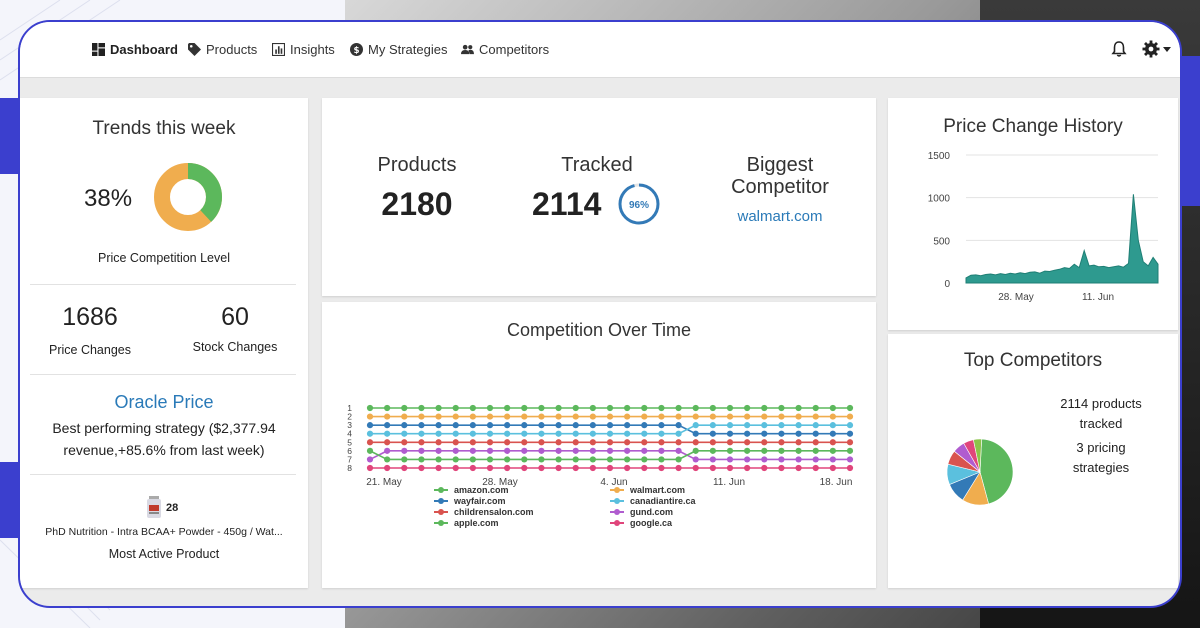 The width and height of the screenshot is (1200, 628). I want to click on legend-item-wayfair: wayfair.com, so click(514, 500).